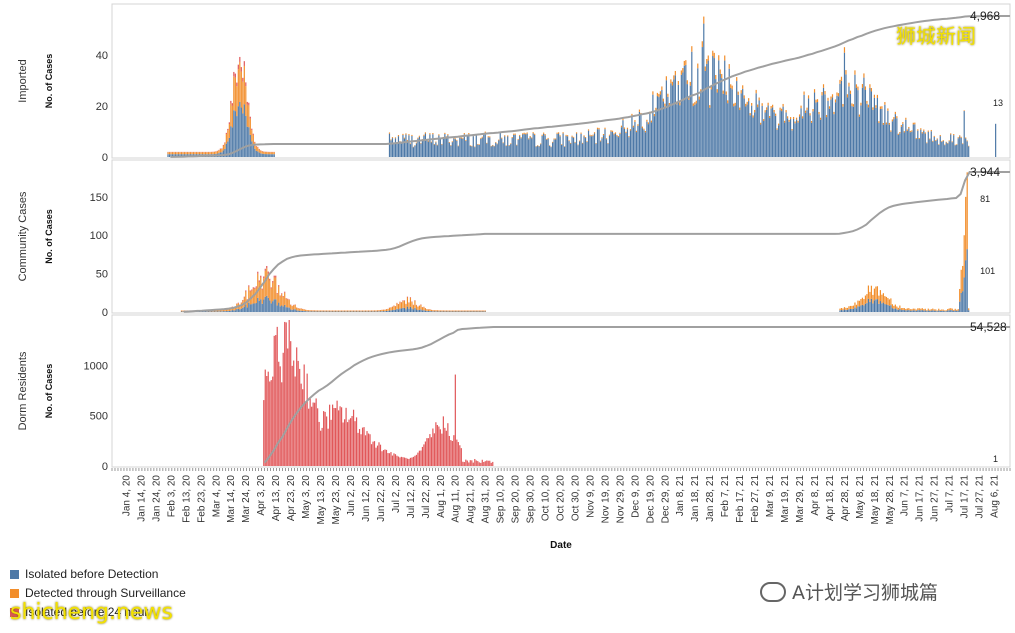 This screenshot has height=633, width=1015. Describe the element at coordinates (740, 499) in the screenshot. I see `x-tick-label: Feb 17, 21` at that location.